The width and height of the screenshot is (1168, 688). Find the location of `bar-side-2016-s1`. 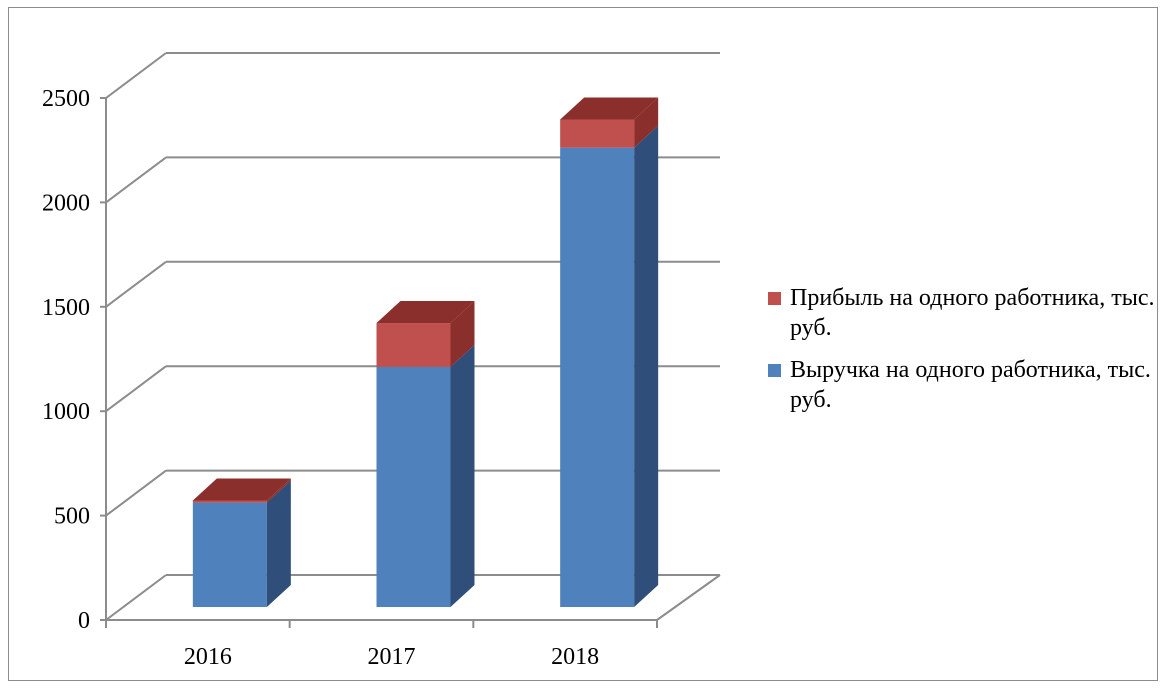

bar-side-2016-s1 is located at coordinates (278, 490).